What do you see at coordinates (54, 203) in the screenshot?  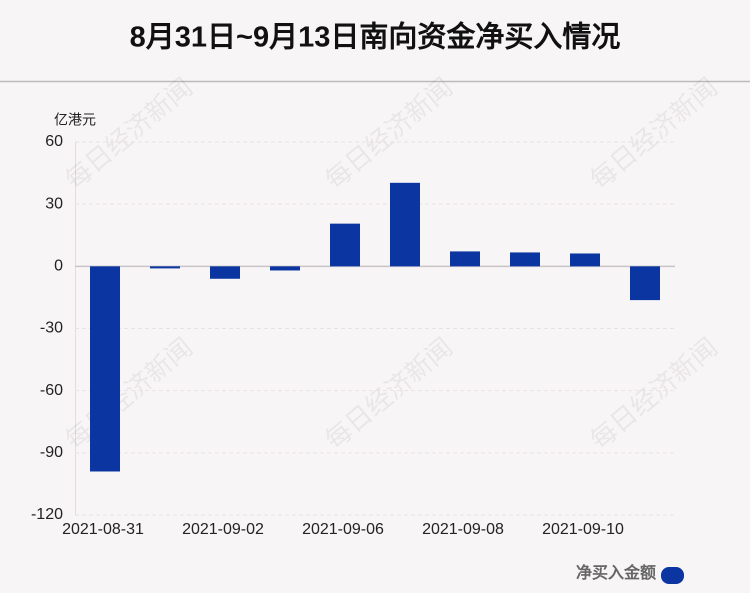 I see `y-tick-label: 30` at bounding box center [54, 203].